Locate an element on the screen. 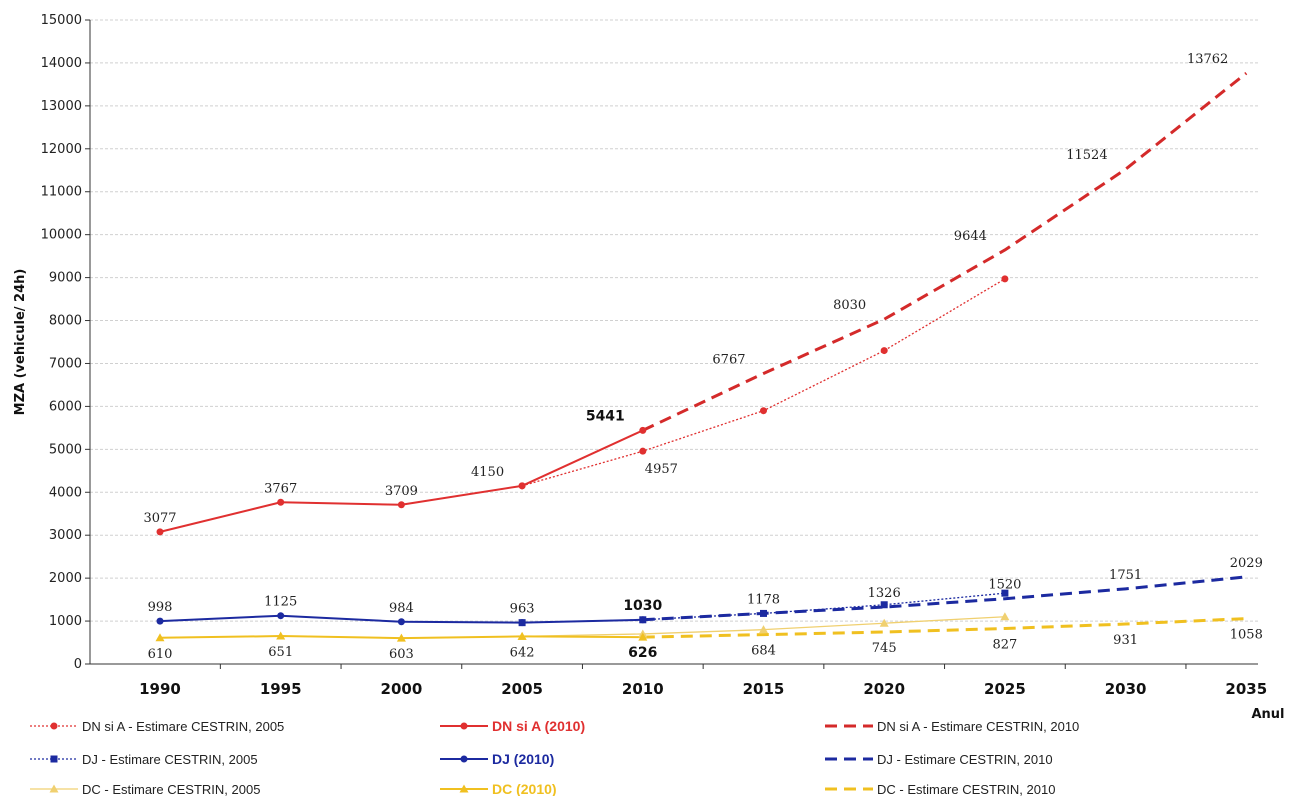  legend-label: DN si A (2010) is located at coordinates (538, 726).